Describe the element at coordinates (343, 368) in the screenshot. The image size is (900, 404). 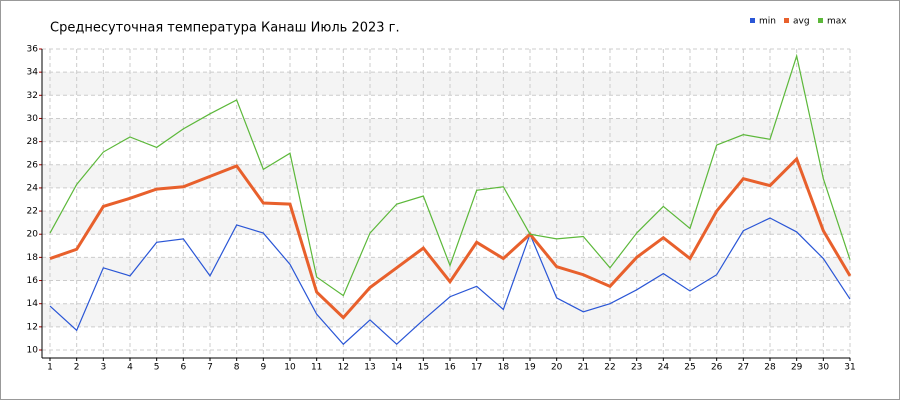
I see `x-tick-label: 12` at that location.